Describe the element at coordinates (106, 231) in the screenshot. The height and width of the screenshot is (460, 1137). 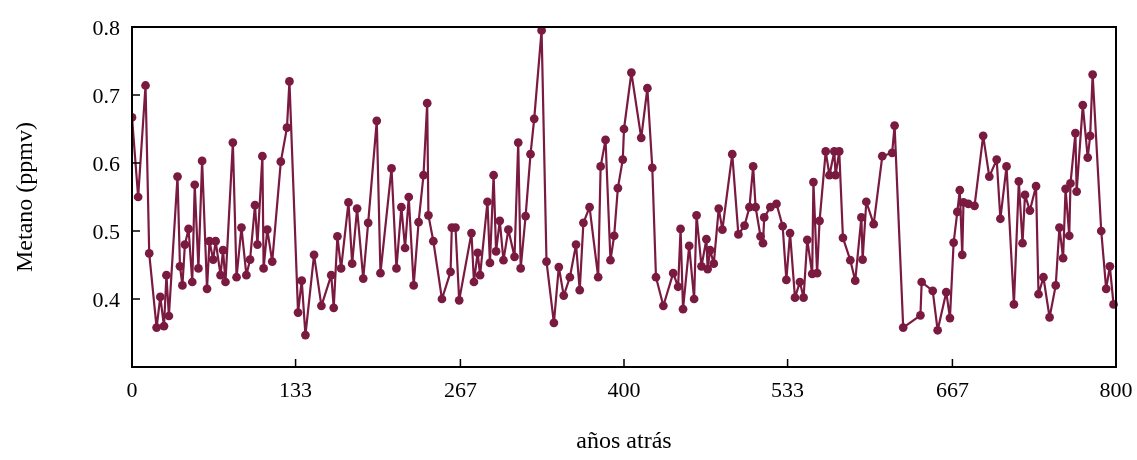
I see `y-tick-label: 0.5` at that location.